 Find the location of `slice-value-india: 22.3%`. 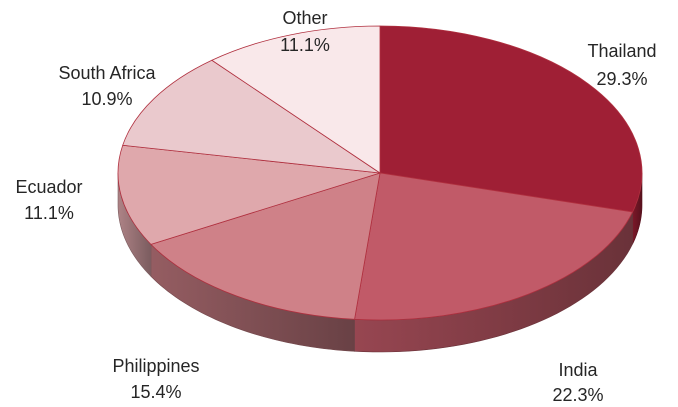

slice-value-india: 22.3% is located at coordinates (577, 395).